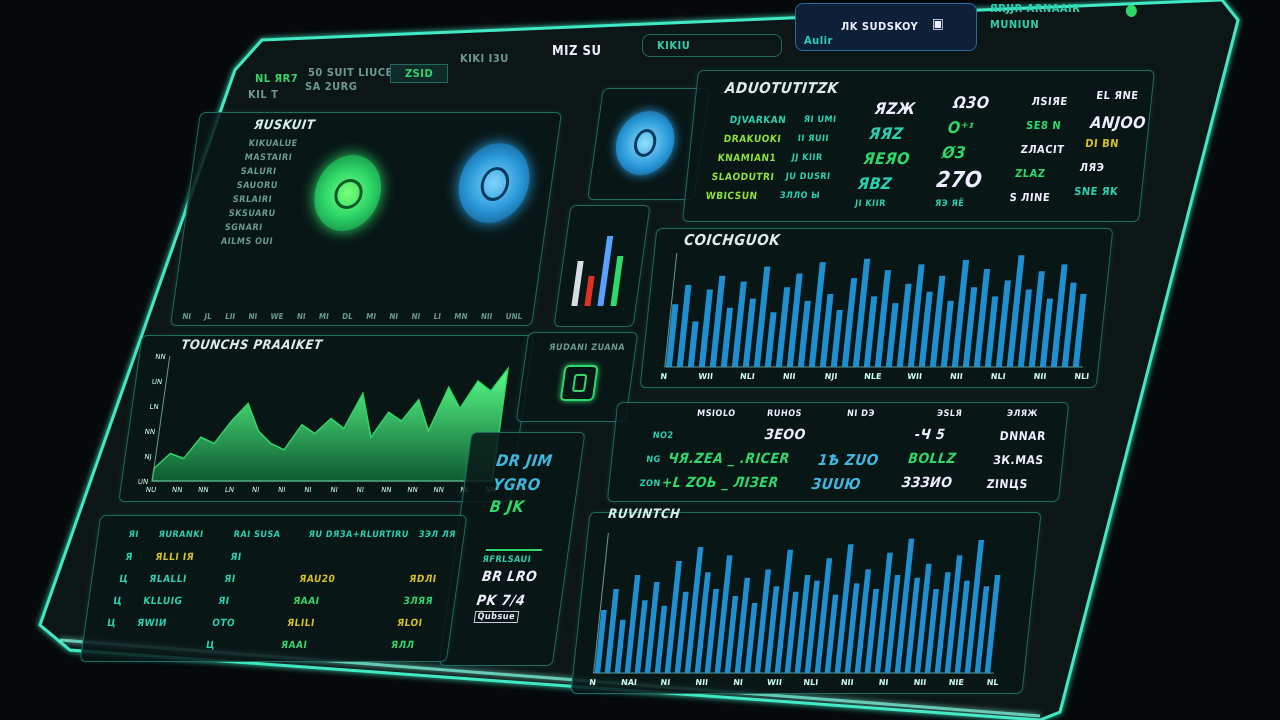 The width and height of the screenshot is (1280, 720). What do you see at coordinates (587, 348) in the screenshot?
I see `panel-title: ЯUDANI ZUANA` at bounding box center [587, 348].